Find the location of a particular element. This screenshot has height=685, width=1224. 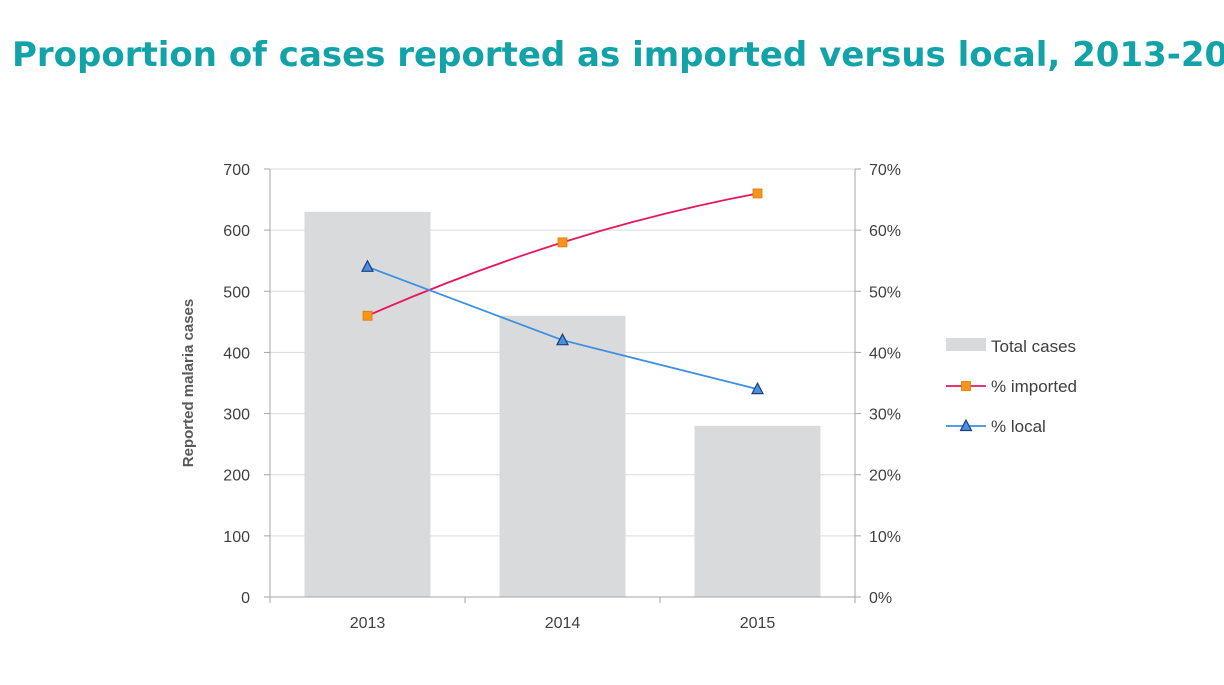

y-tick-label: 300 is located at coordinates (236, 415).